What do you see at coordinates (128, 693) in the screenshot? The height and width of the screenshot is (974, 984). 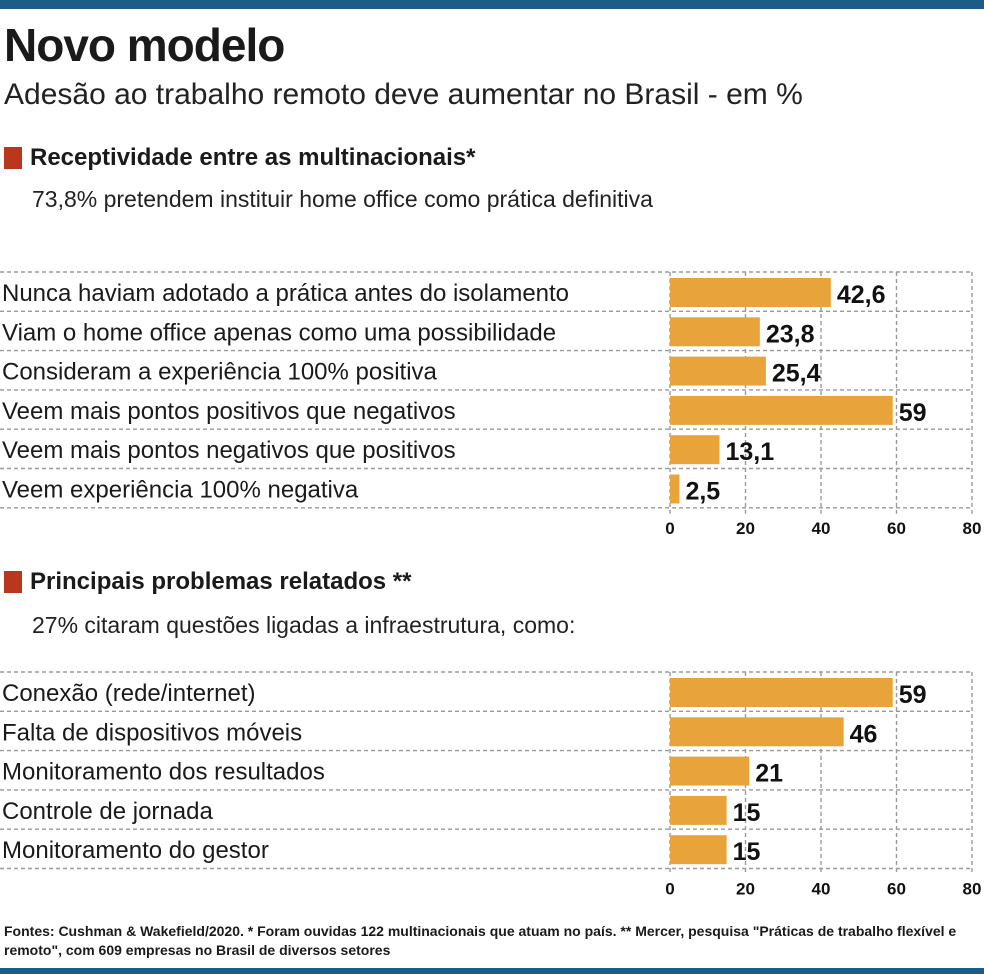 I see `chart2-category-label: Conexão (rede/internet)` at bounding box center [128, 693].